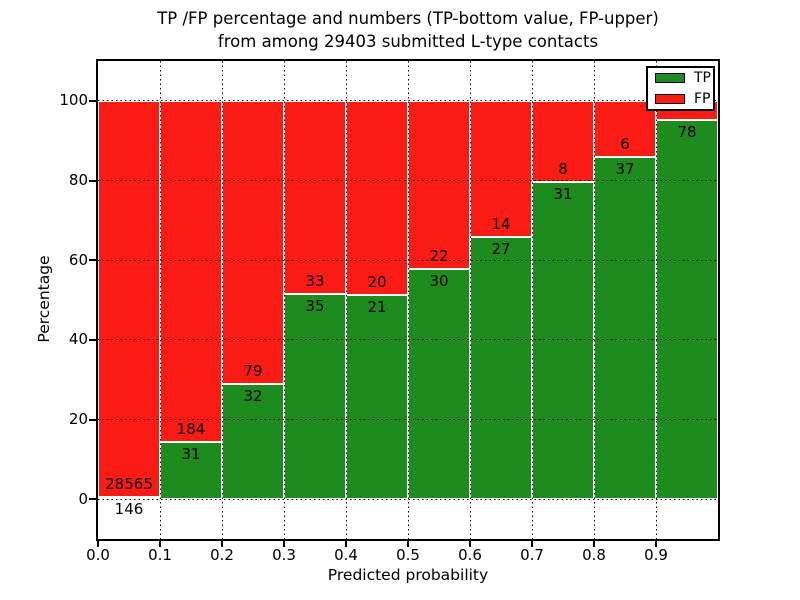 The height and width of the screenshot is (600, 800). I want to click on tp-count-label: 32, so click(253, 396).